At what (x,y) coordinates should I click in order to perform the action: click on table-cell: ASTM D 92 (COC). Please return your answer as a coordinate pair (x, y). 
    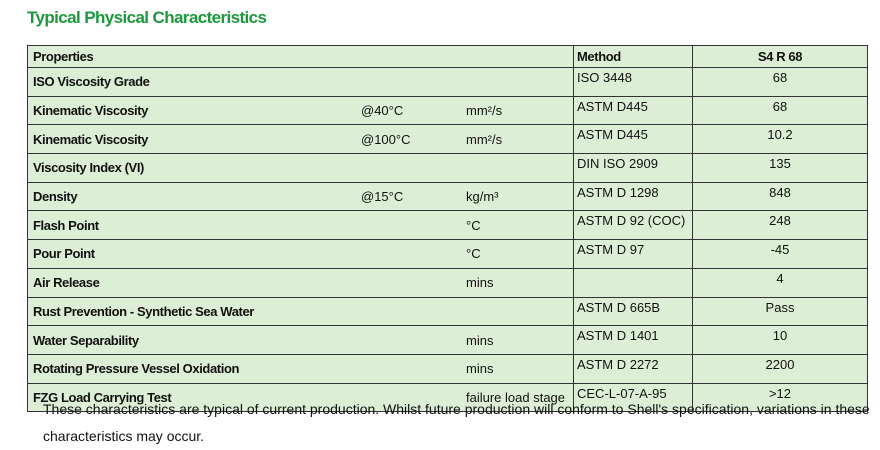
    Looking at the image, I should click on (633, 225).